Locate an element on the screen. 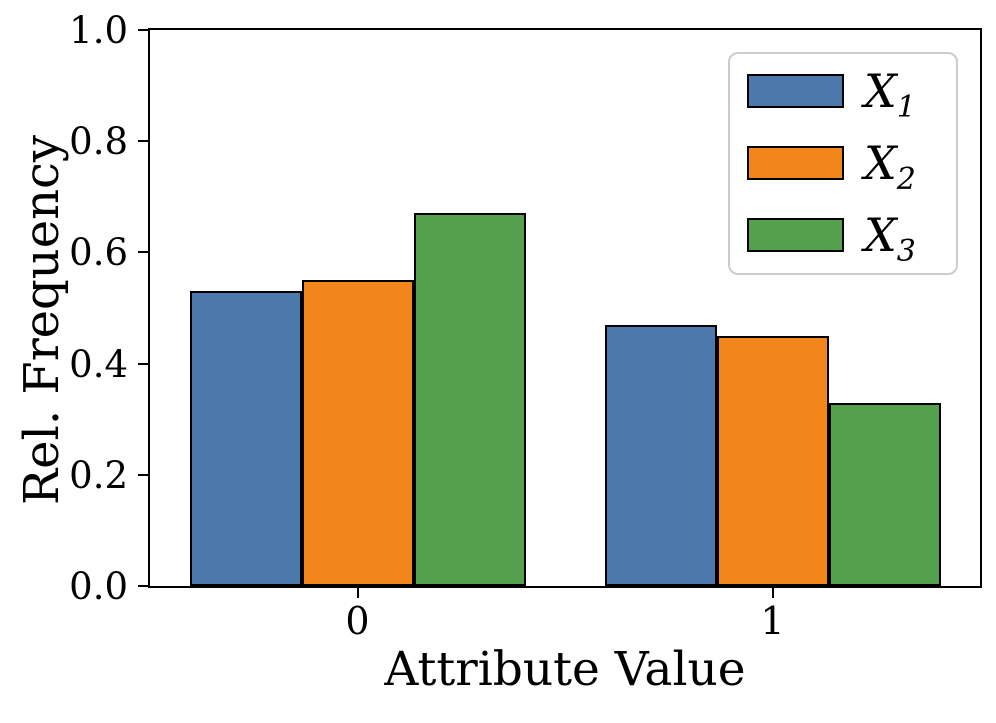  x-tick-label-0: 0 is located at coordinates (357, 621).